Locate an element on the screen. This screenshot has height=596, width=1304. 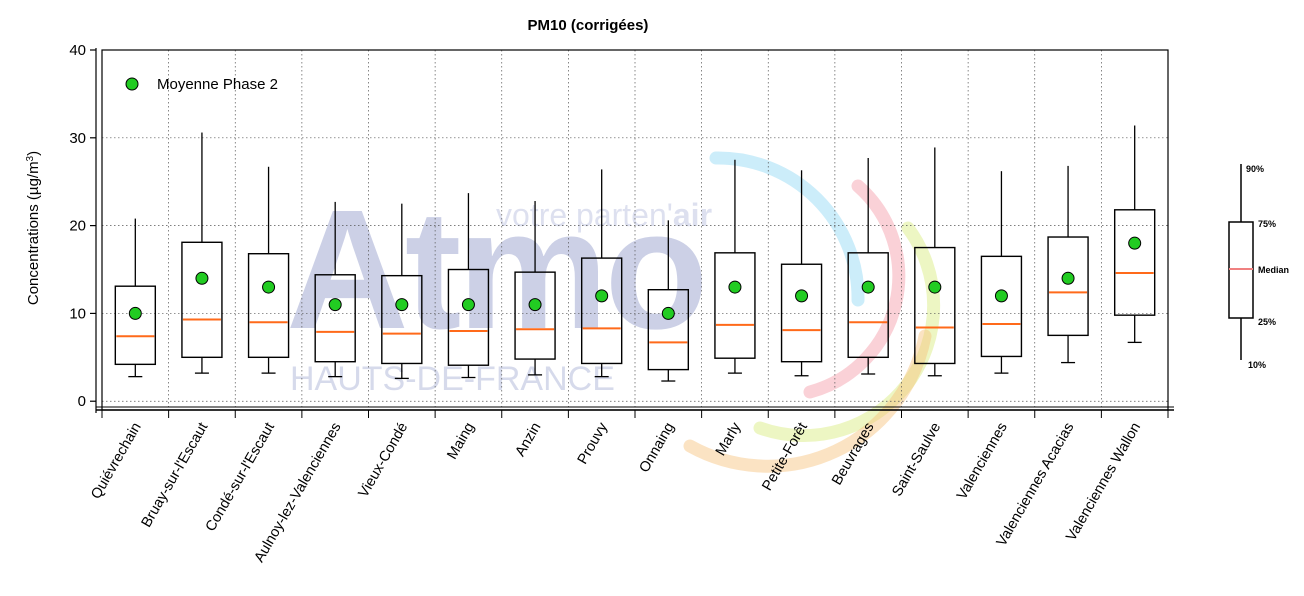
key-label-25: 25% is located at coordinates (1267, 322).